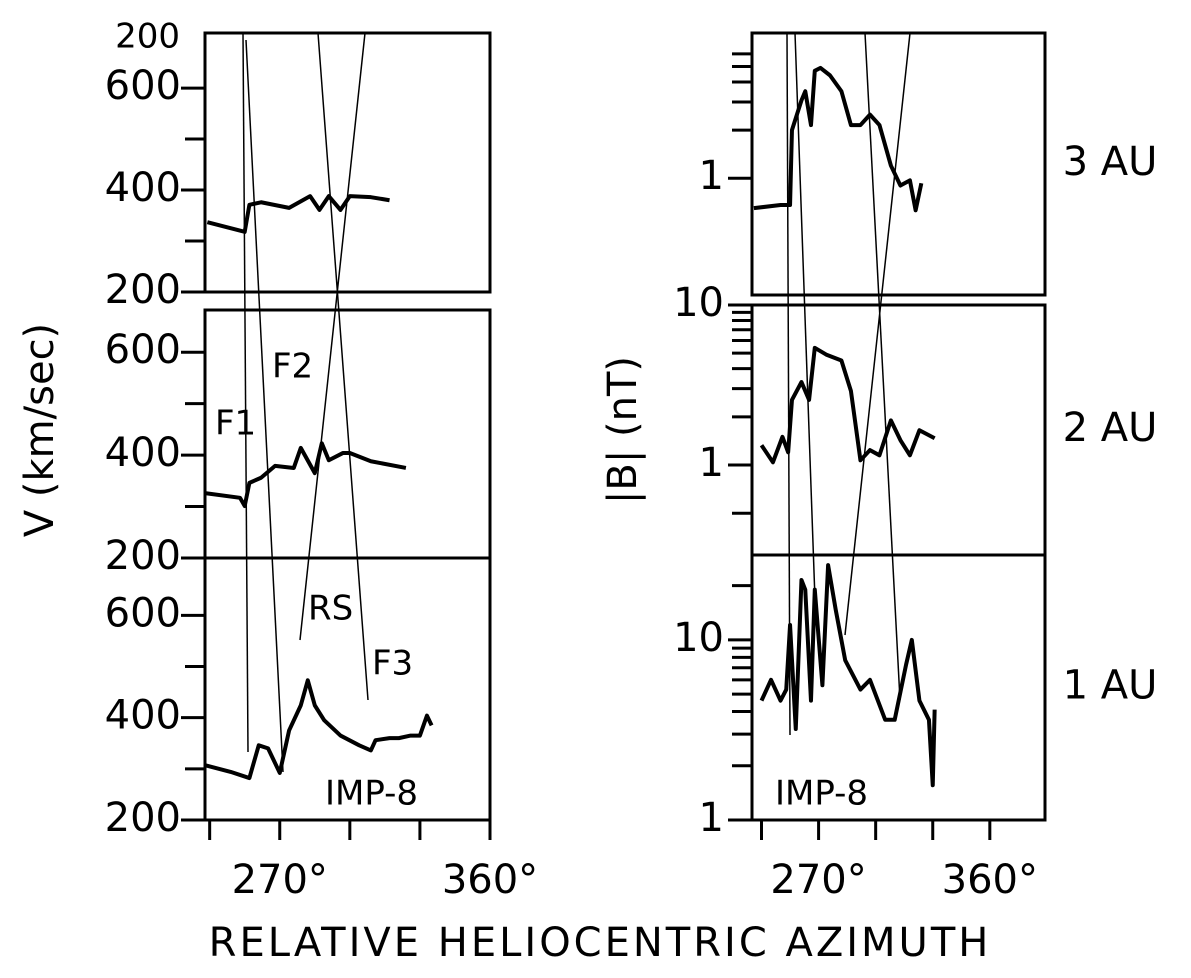 The height and width of the screenshot is (978, 1191). Describe the element at coordinates (147, 37) in the screenshot. I see `annotation: 200` at that location.